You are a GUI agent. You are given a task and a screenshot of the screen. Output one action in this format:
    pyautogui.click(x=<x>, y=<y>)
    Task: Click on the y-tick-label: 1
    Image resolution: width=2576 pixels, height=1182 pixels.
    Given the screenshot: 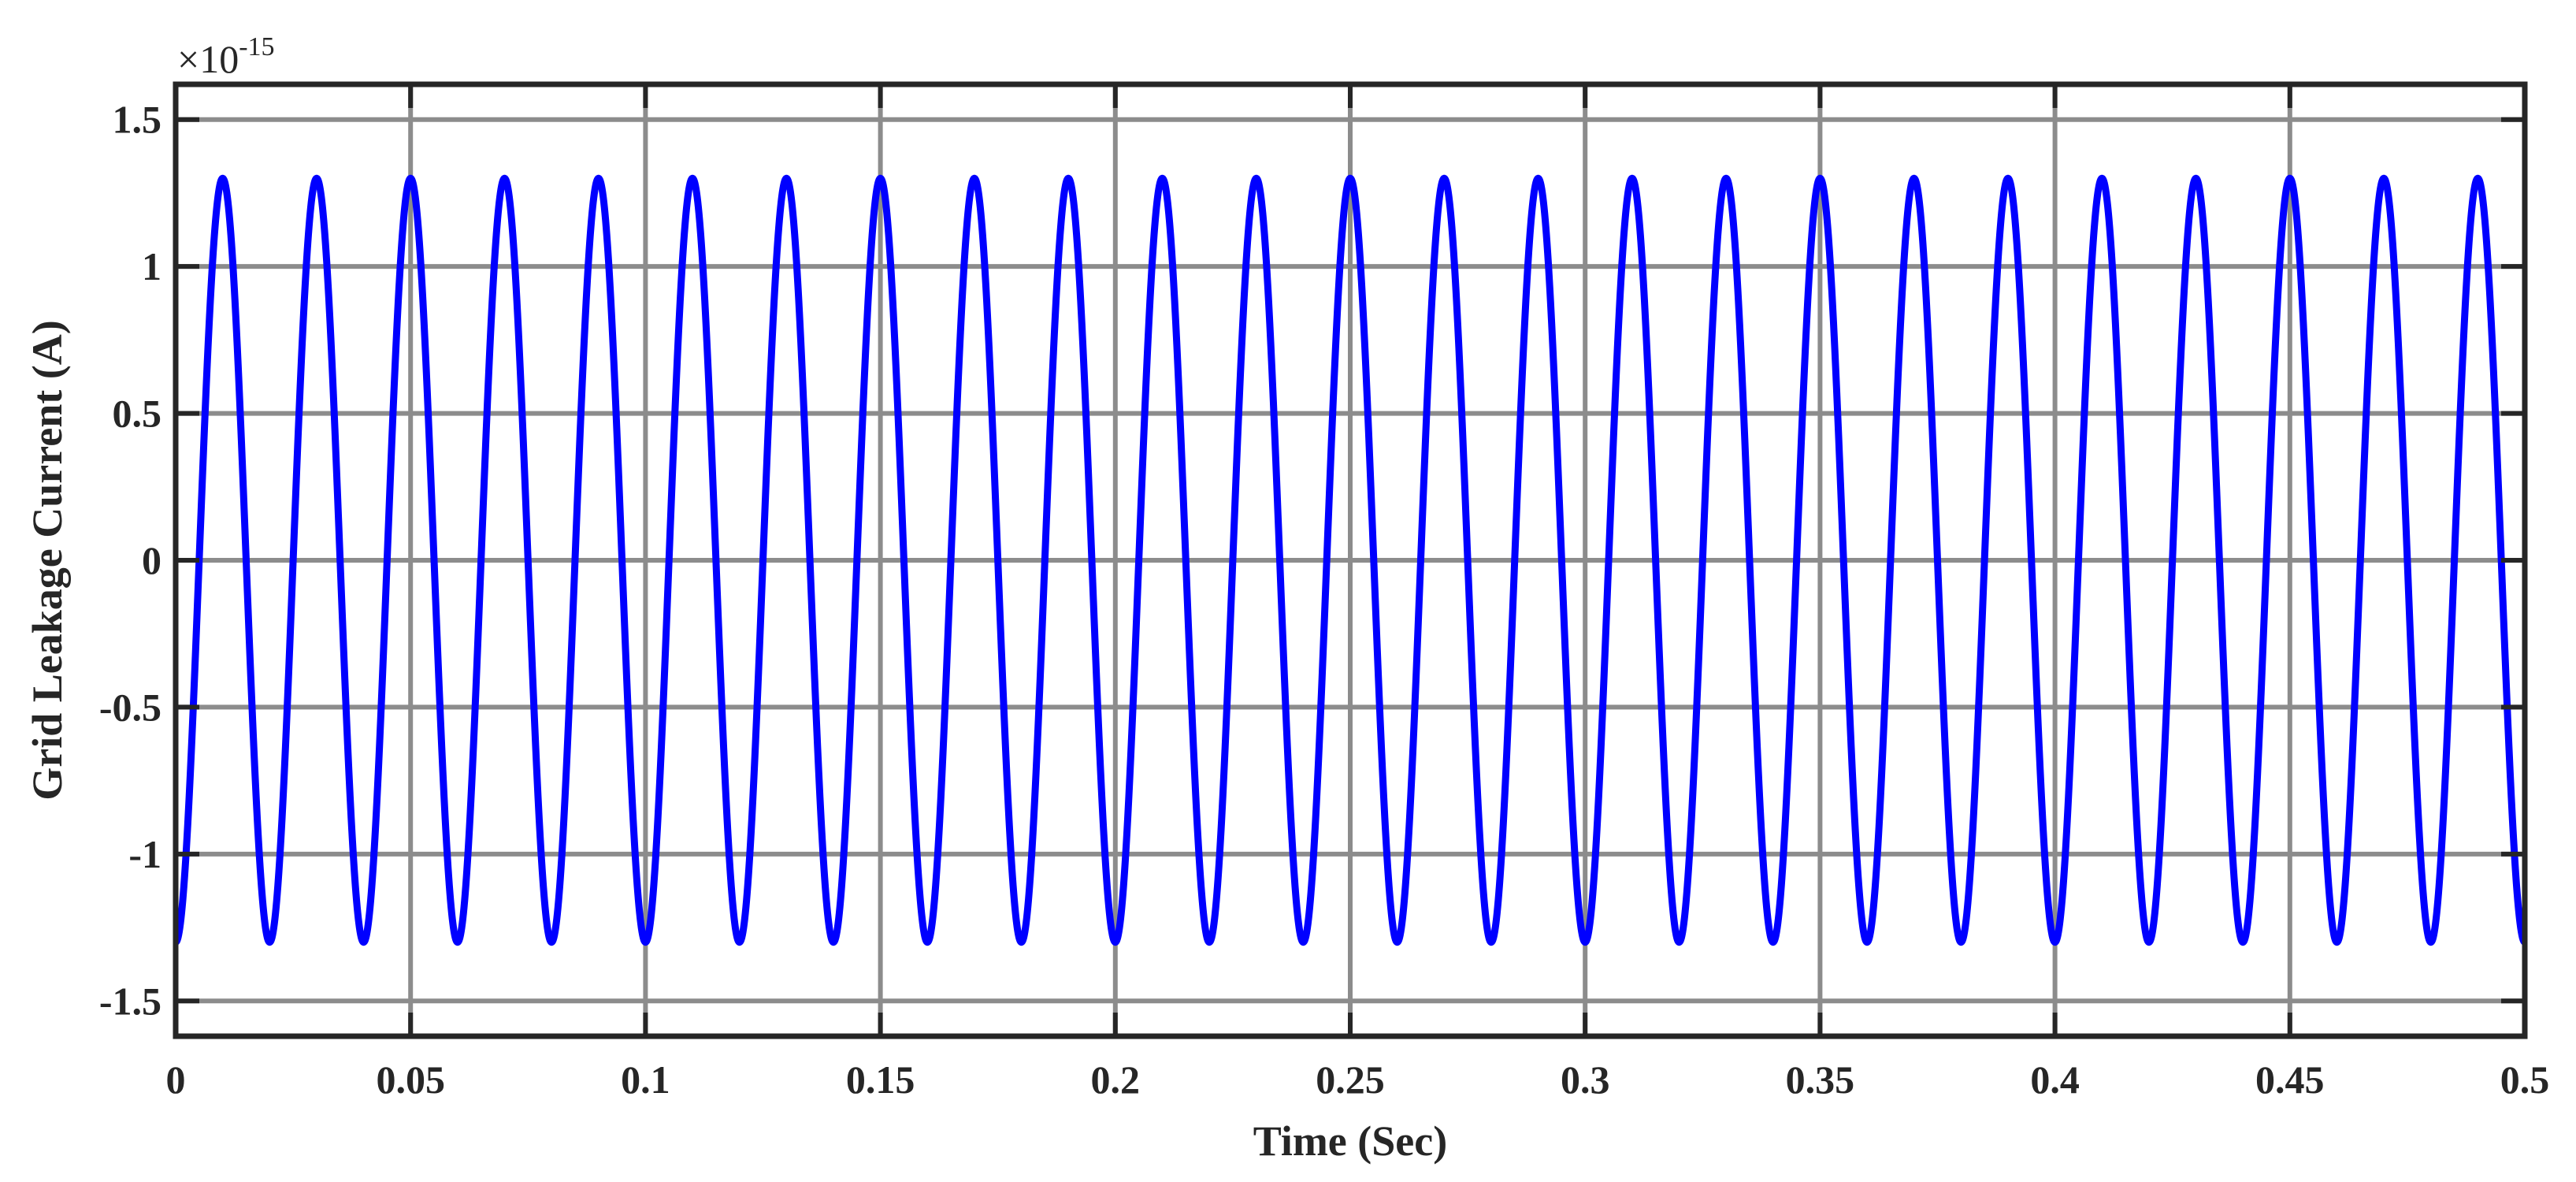 What is the action you would take?
    pyautogui.click(x=151, y=266)
    